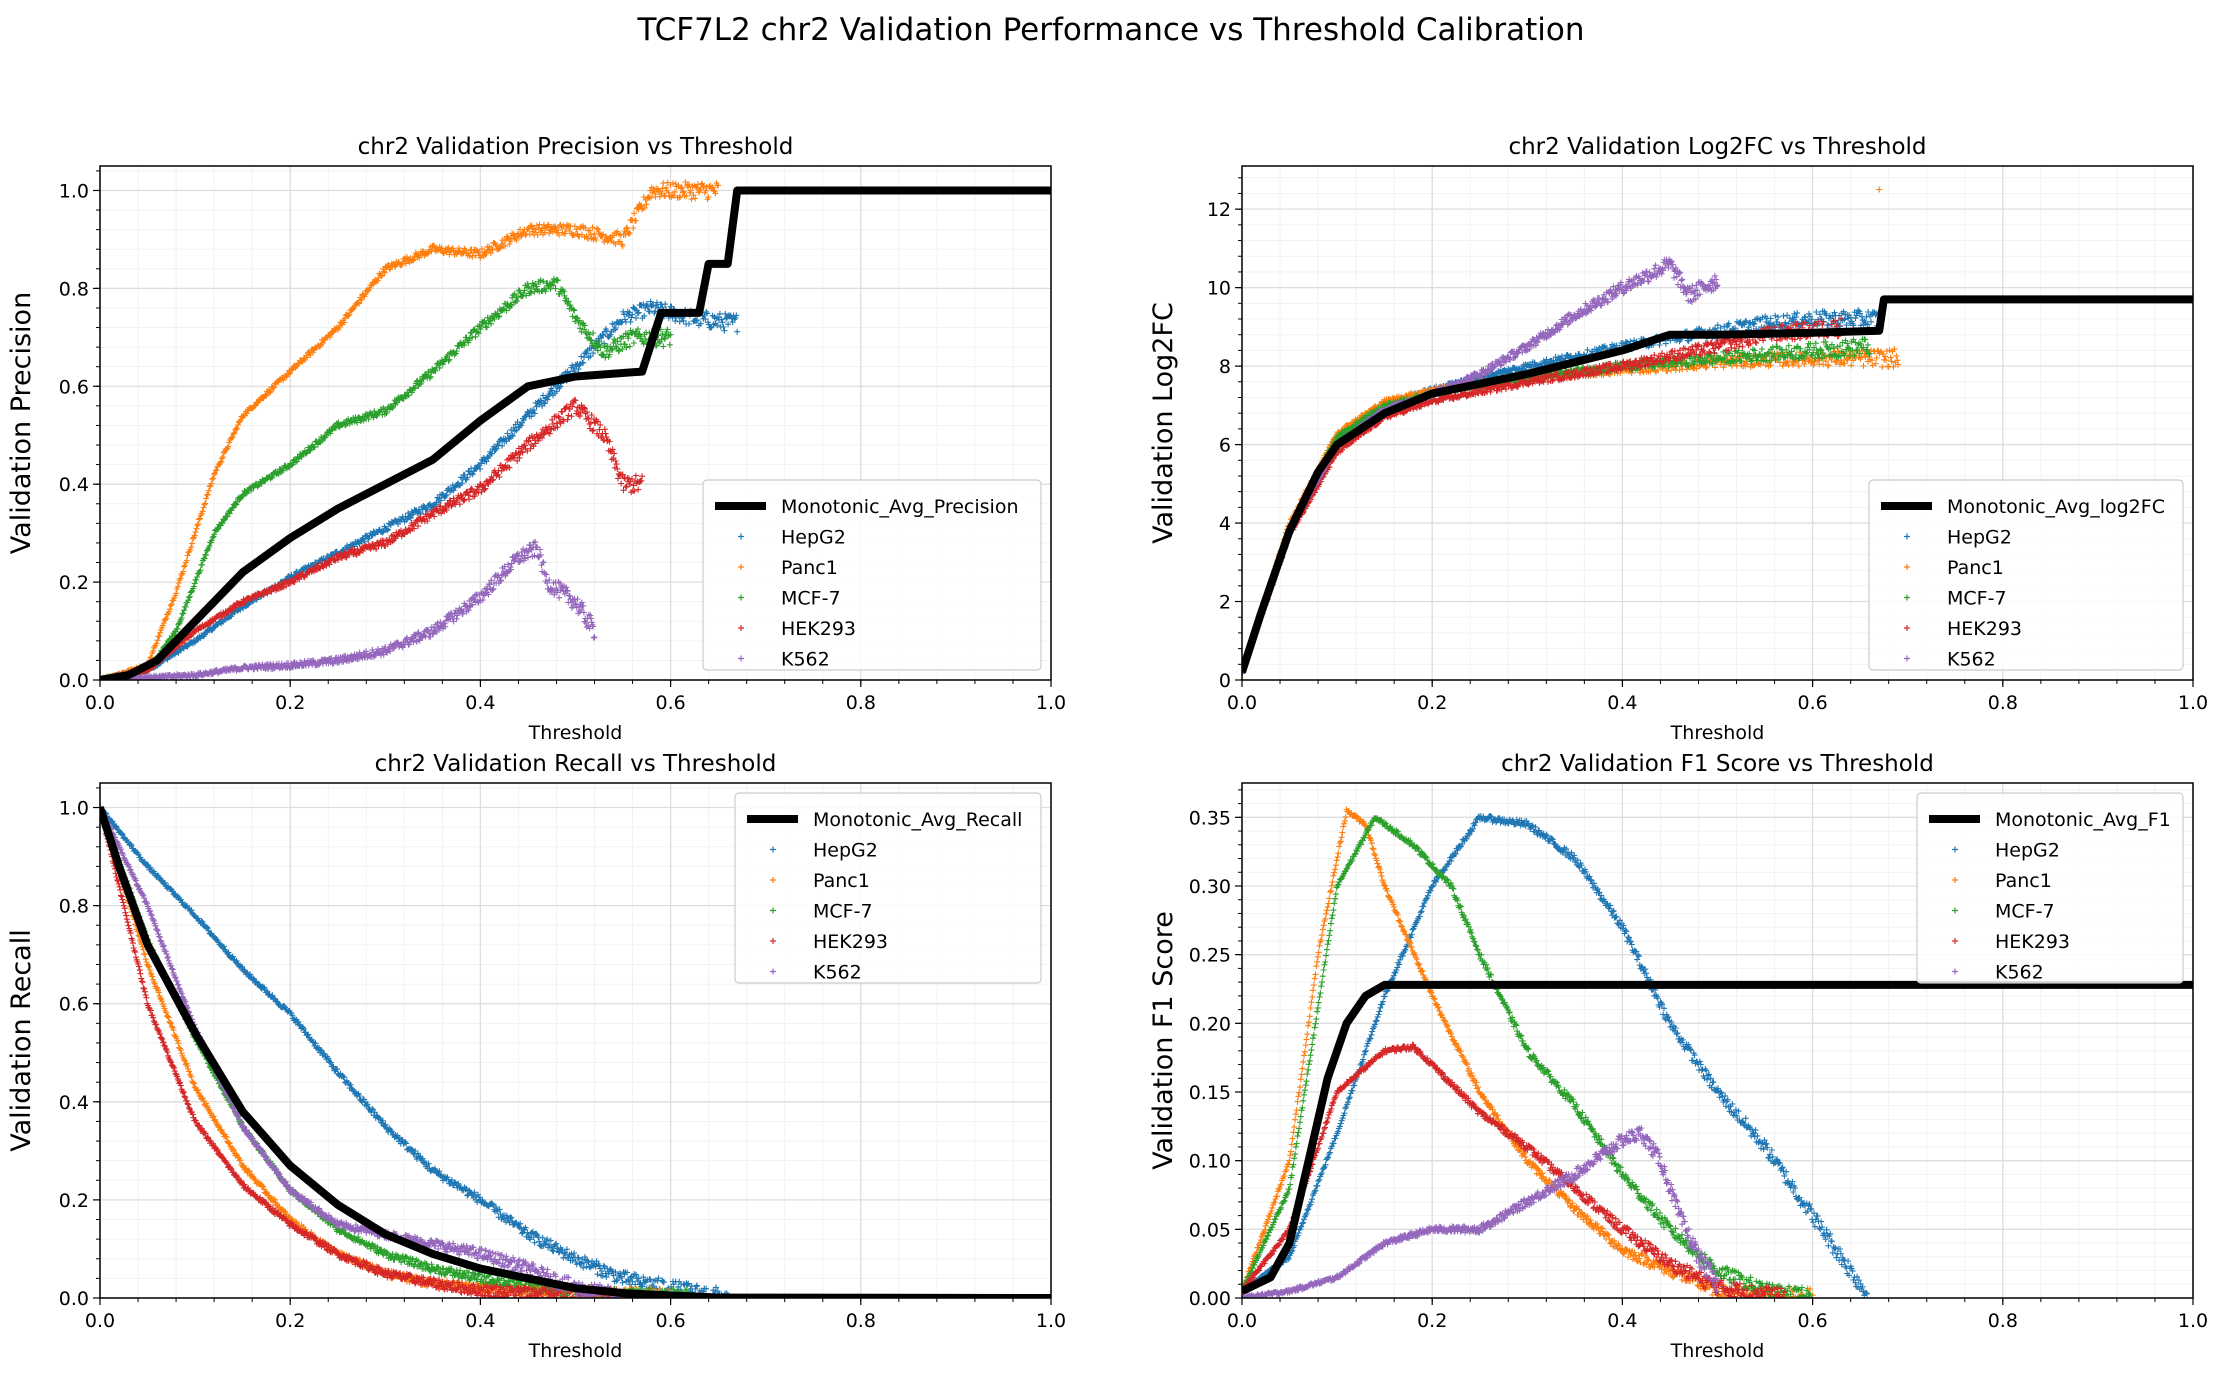  Describe the element at coordinates (1225, 681) in the screenshot. I see `y-tick-label: 0` at that location.